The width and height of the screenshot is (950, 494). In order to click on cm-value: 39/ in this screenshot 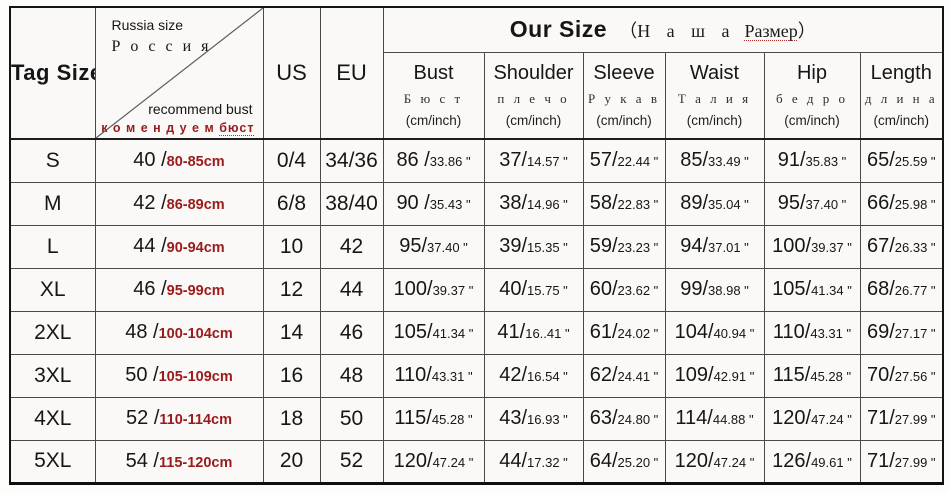, I will do `click(513, 246)`.